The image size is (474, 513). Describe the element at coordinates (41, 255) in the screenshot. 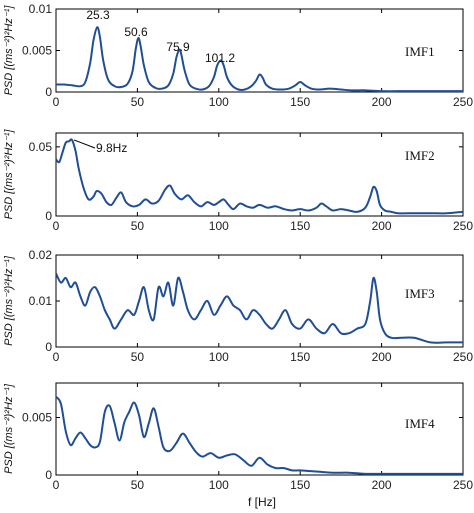

I see `y-tick-label: 0.02` at that location.